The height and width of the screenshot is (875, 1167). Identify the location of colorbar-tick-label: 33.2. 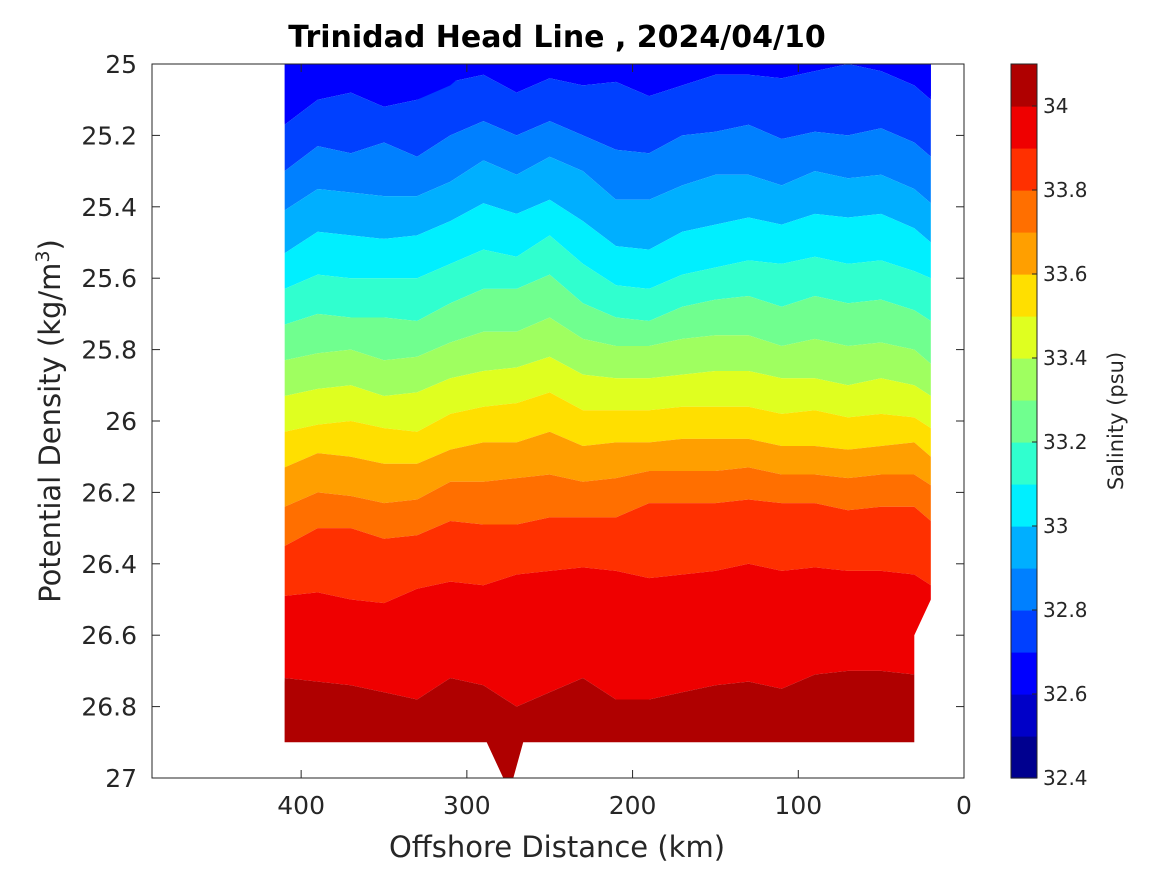
(1065, 442).